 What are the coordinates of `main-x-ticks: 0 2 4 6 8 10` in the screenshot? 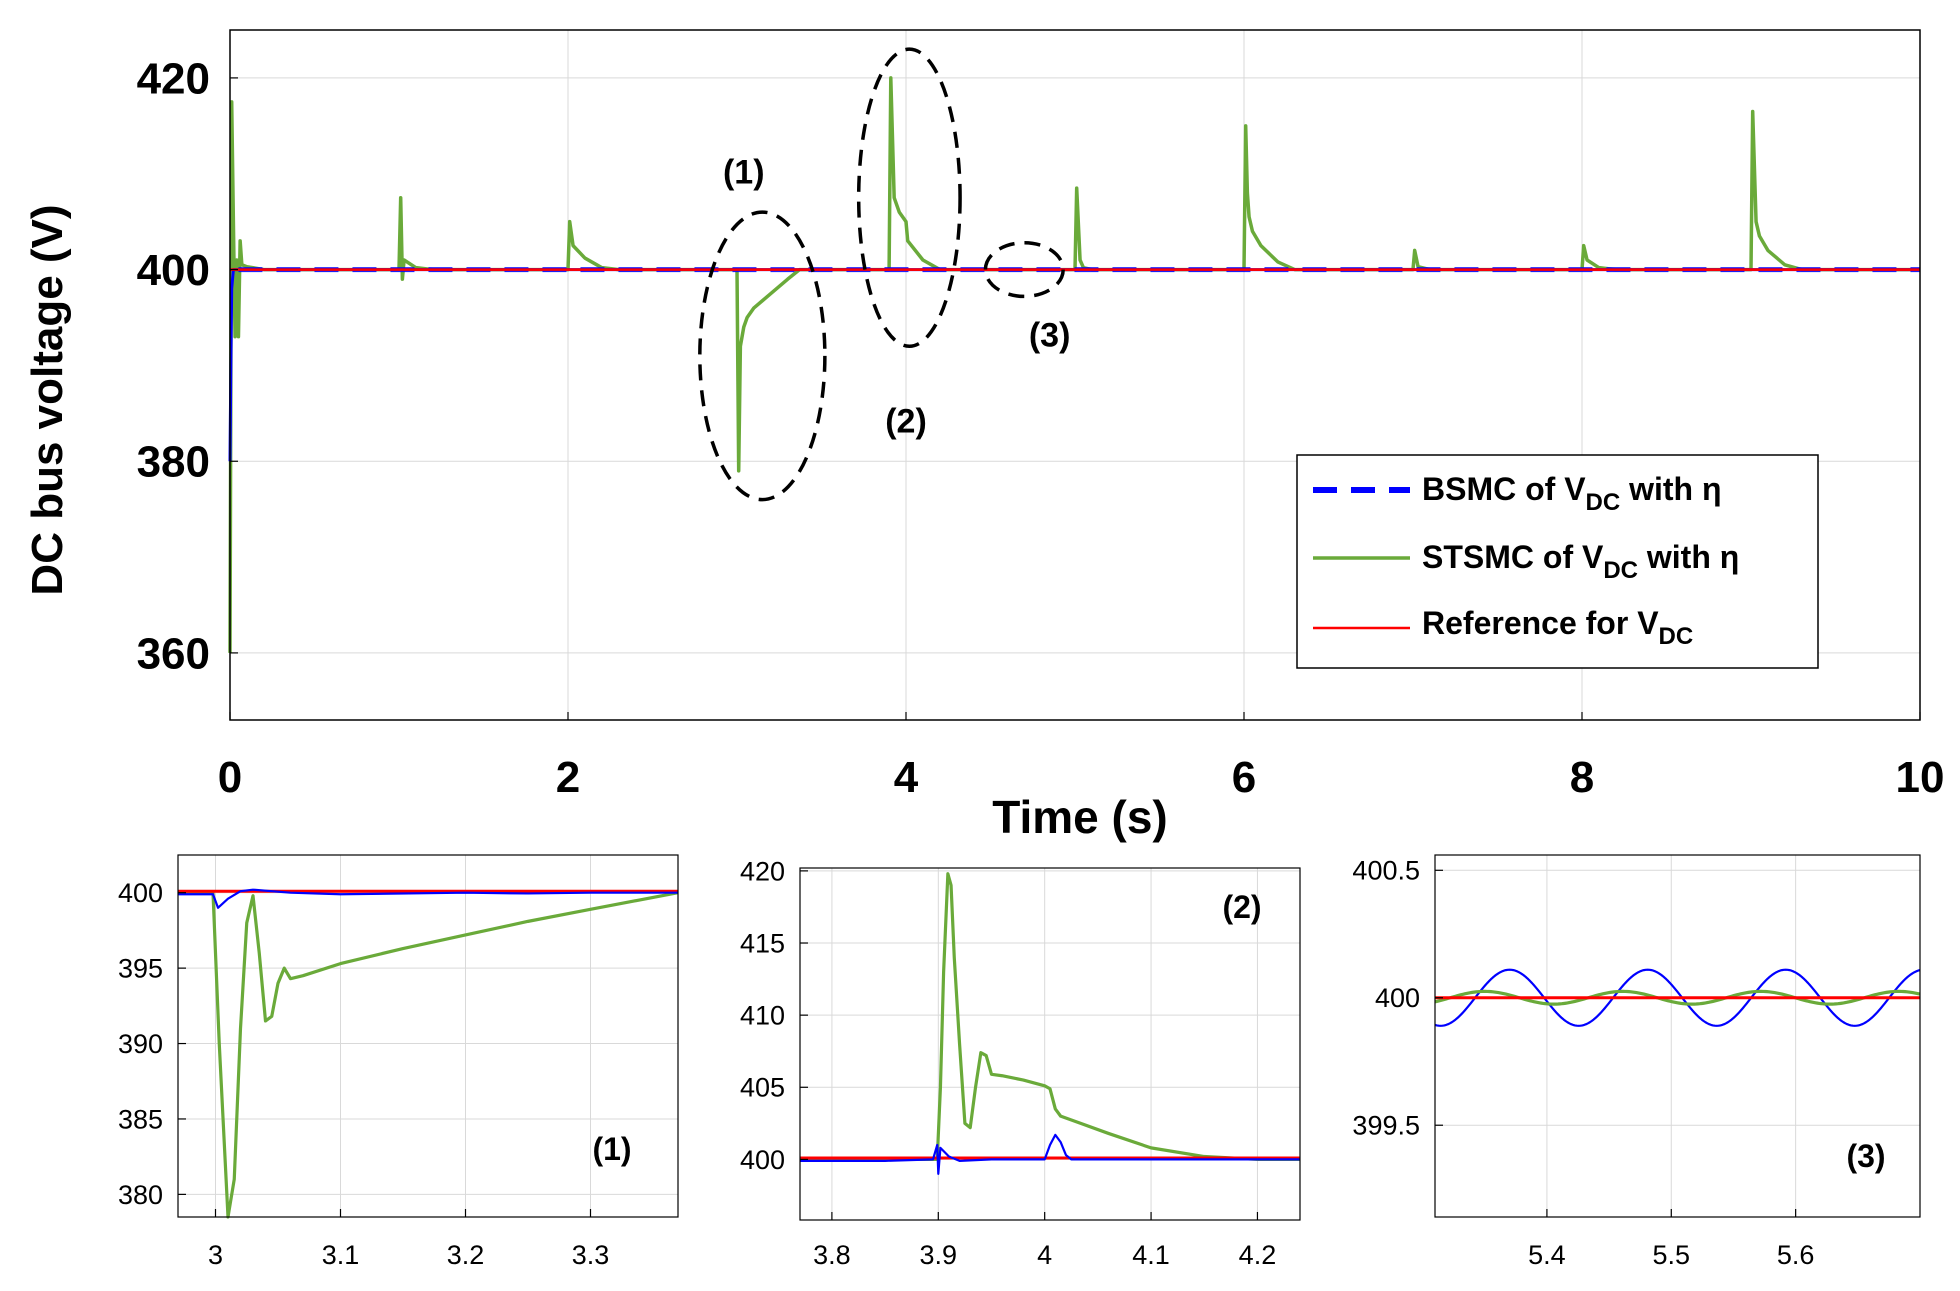 It's located at (1081, 757).